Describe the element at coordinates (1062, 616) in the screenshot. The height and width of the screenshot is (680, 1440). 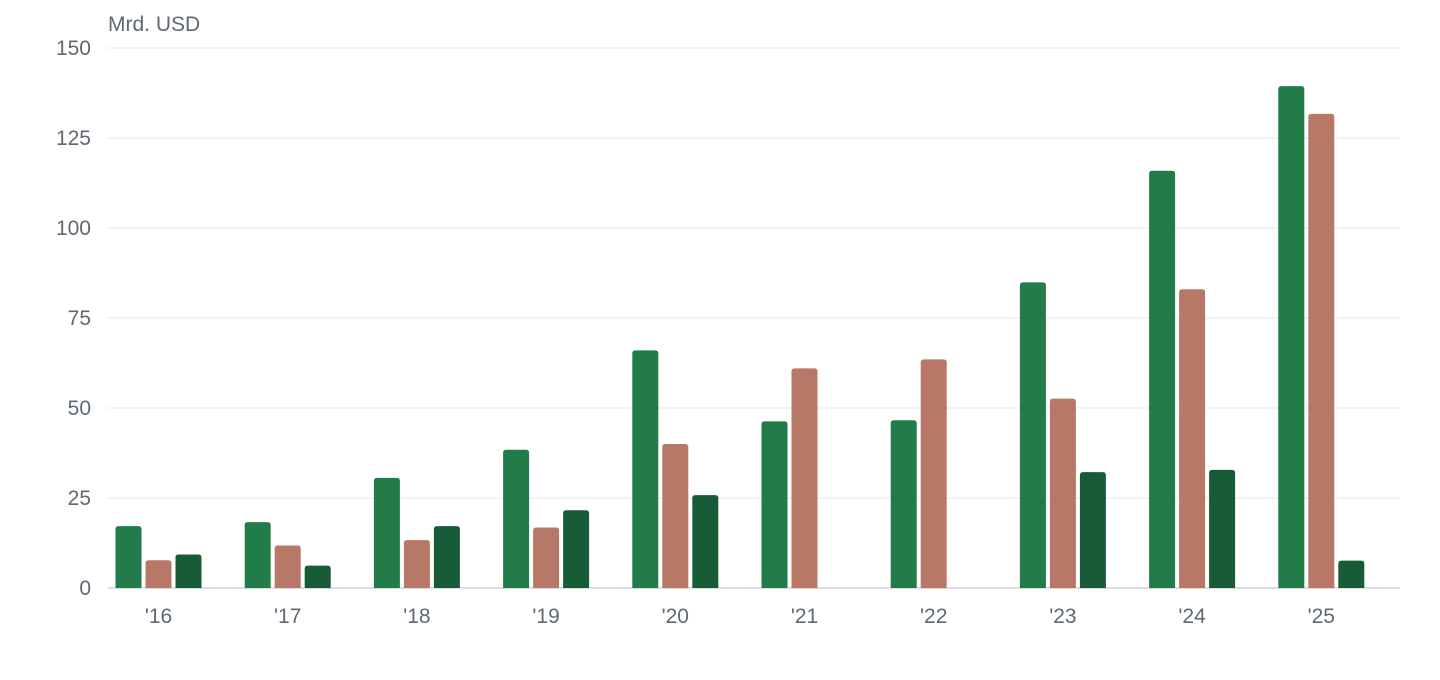
I see `x-tick-label: '23` at that location.